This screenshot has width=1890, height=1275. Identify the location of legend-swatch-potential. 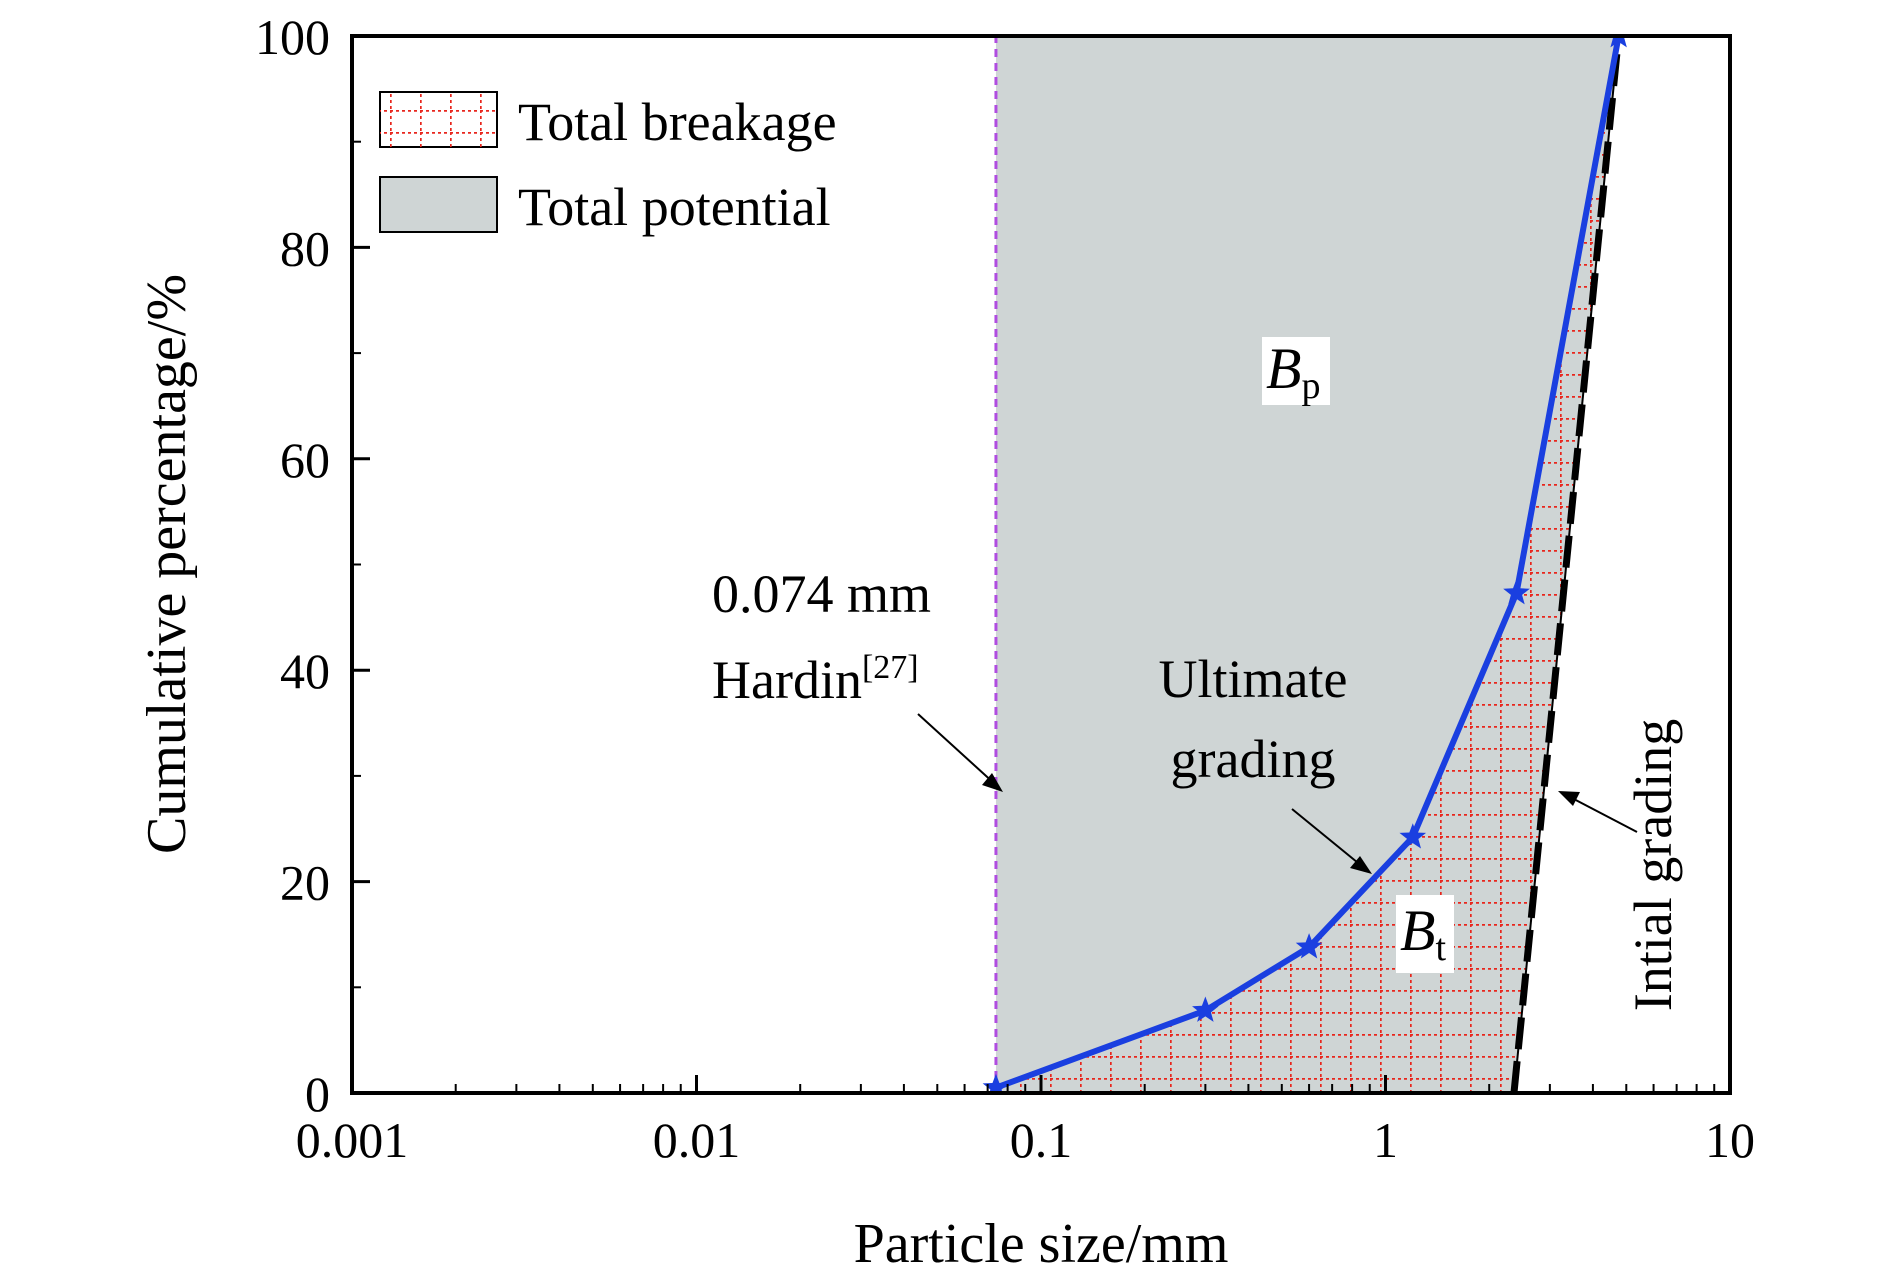
(438, 204).